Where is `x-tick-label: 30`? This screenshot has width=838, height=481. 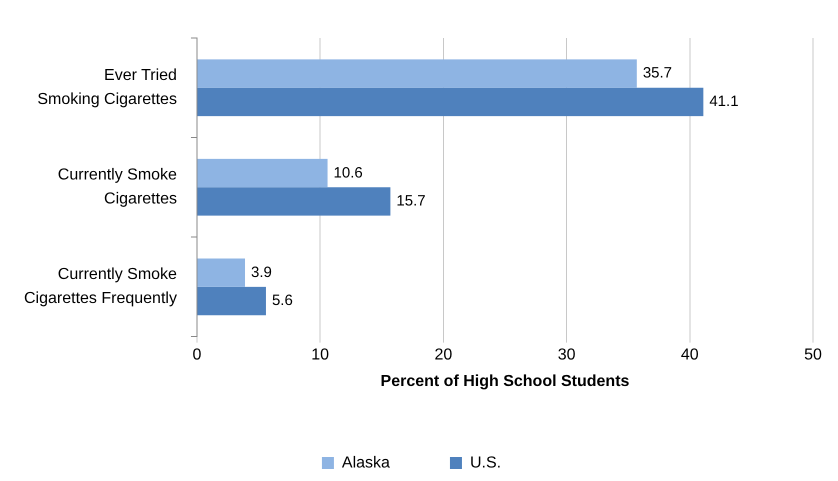 x-tick-label: 30 is located at coordinates (567, 355).